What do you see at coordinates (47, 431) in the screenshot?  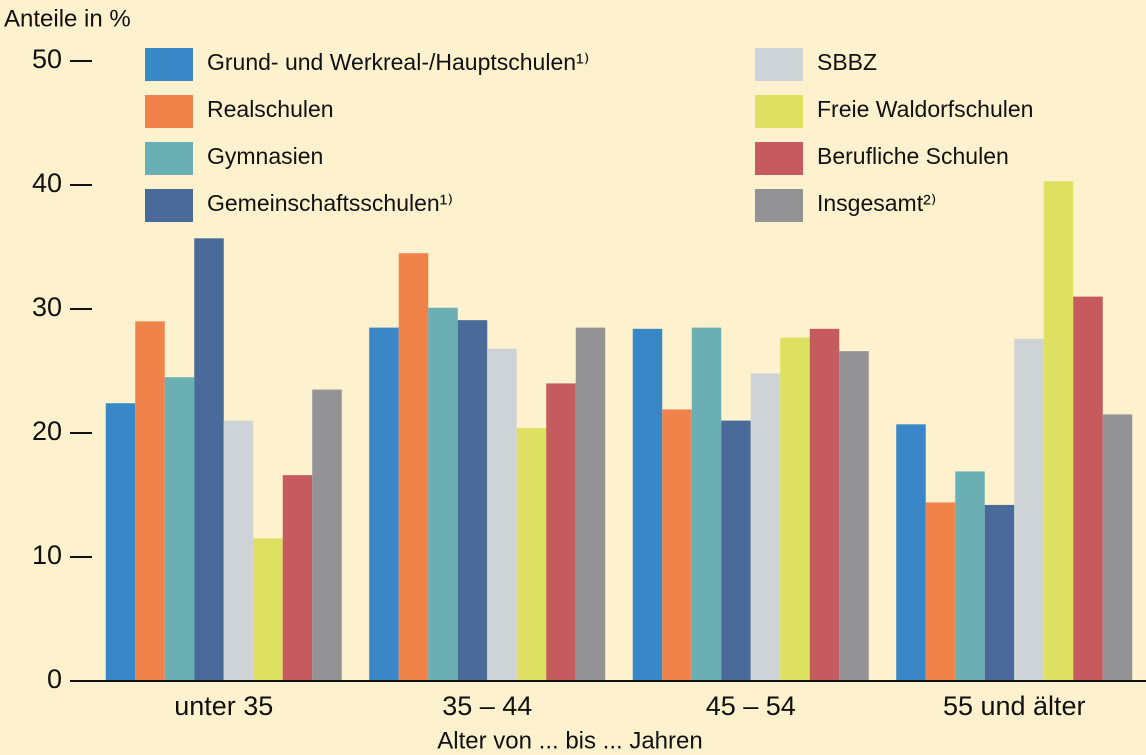 I see `y-tick-label: 20` at bounding box center [47, 431].